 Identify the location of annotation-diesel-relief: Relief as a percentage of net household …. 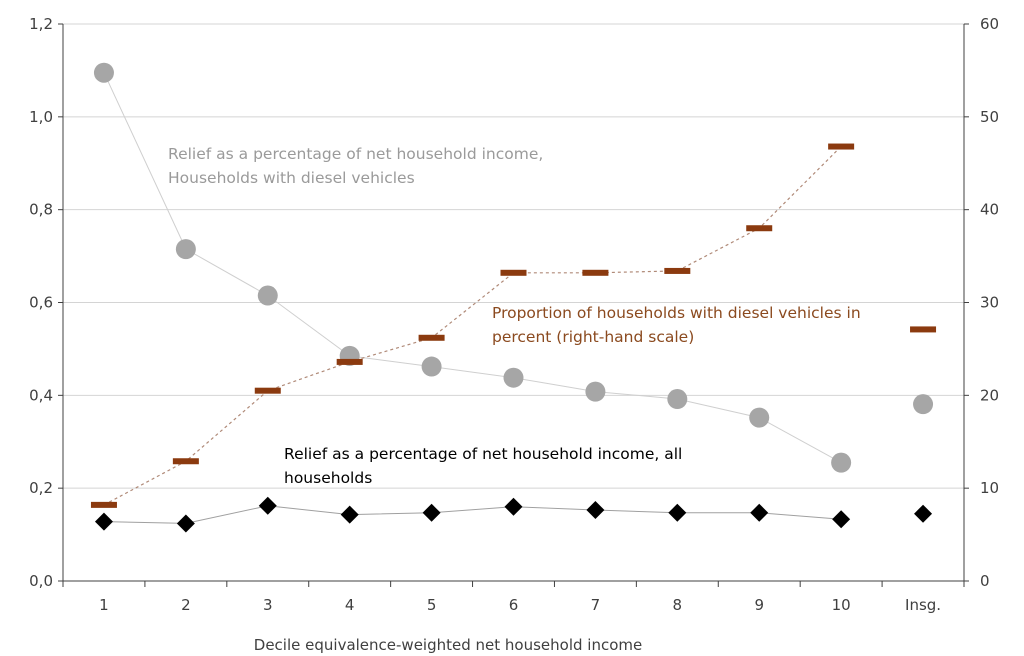
(355, 166).